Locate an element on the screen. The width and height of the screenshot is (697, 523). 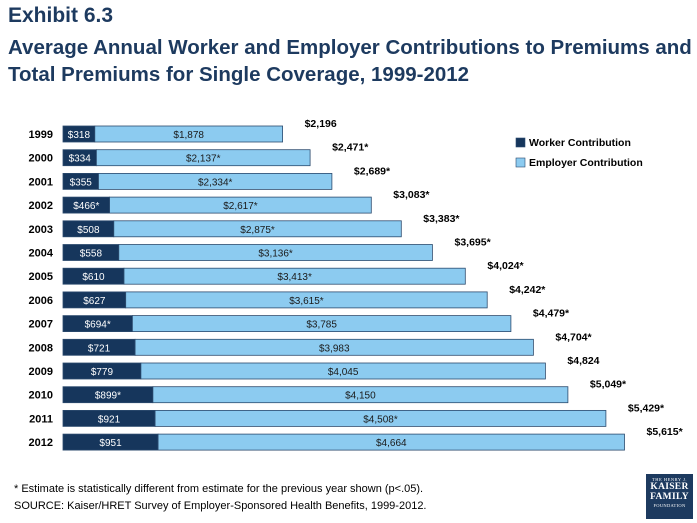
year-label: 2002 is located at coordinates (41, 206).